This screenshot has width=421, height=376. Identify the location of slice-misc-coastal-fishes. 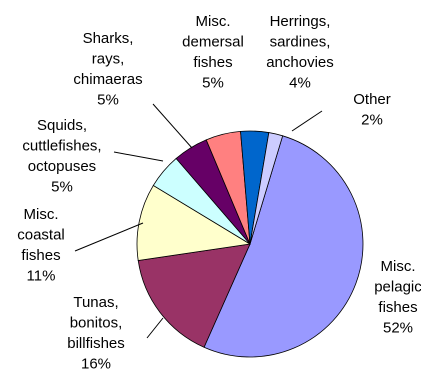
(194, 222).